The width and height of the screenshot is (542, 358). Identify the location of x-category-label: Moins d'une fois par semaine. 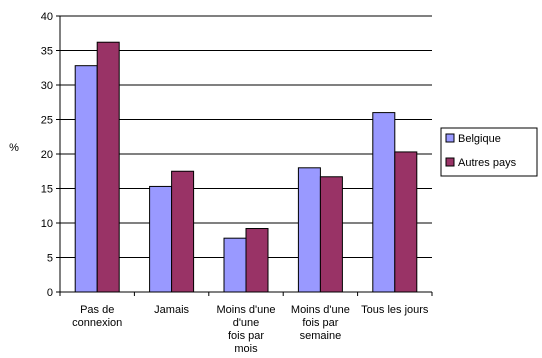
(320, 323).